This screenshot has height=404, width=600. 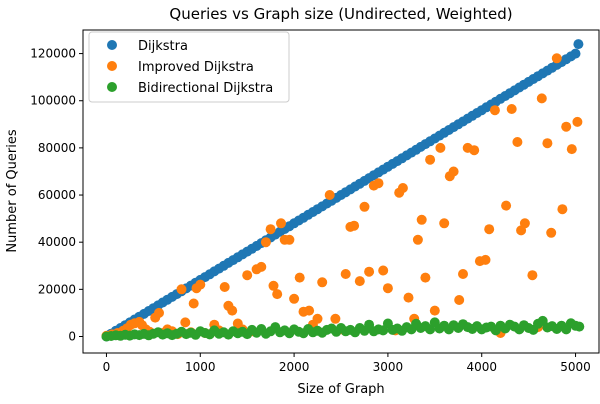 What do you see at coordinates (575, 367) in the screenshot?
I see `x-tick-label: 5000` at bounding box center [575, 367].